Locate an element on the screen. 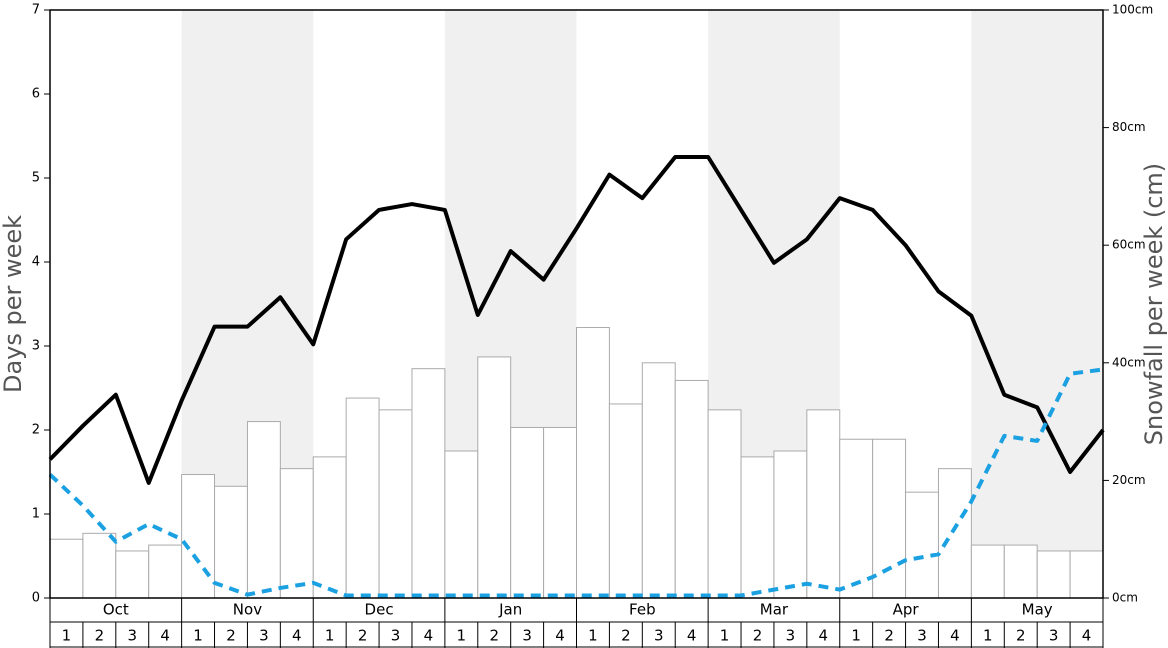 The image size is (1168, 648). month-label: Dec is located at coordinates (379, 610).